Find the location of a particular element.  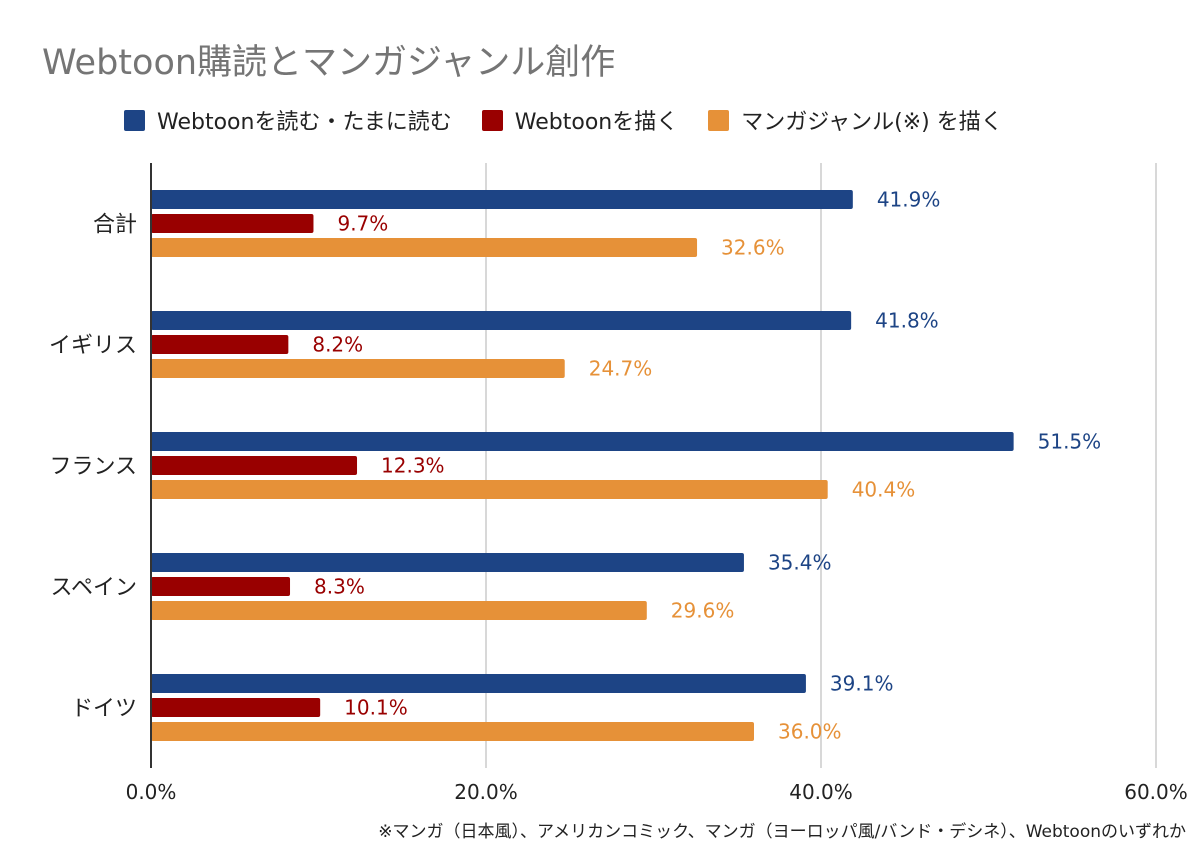

data-label-s0-c4: 39.1% is located at coordinates (862, 684).